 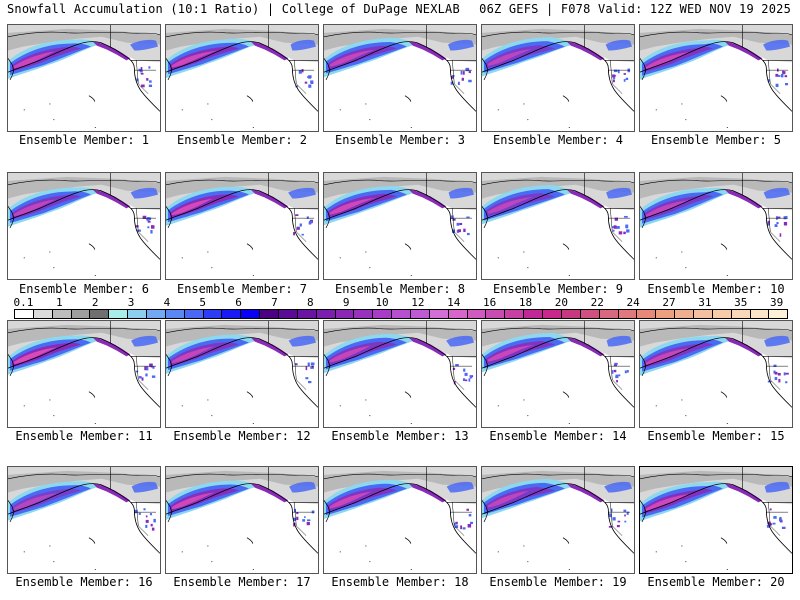 What do you see at coordinates (399, 302) in the screenshot?
I see `colorbar-tick-labels: 0.1 1 2 3 4 5 6 7 8 9 10 12 14 16 18 20 22 24 27 31 35 39` at bounding box center [399, 302].